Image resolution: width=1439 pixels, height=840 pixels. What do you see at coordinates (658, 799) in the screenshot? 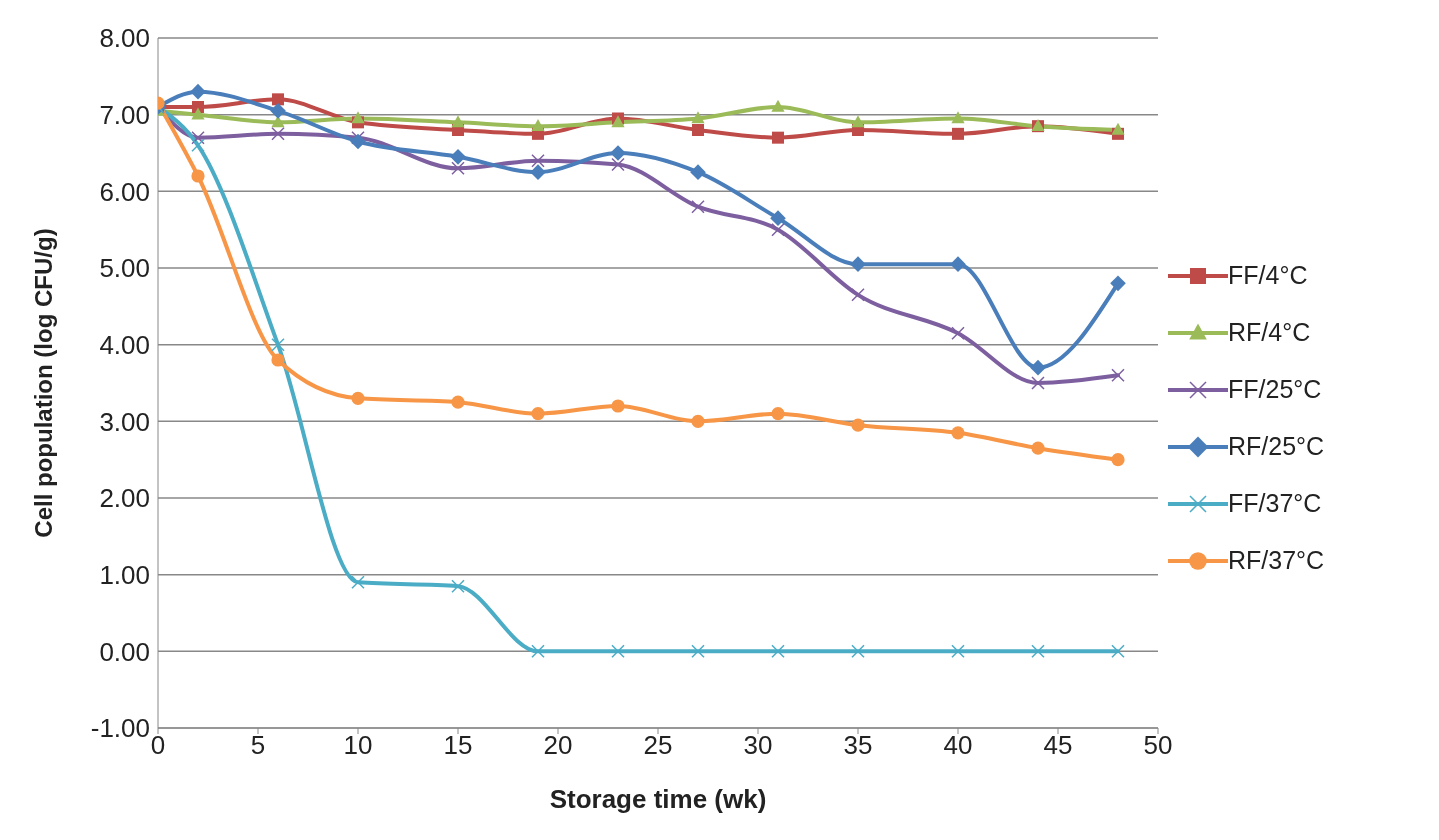
I see `x-axis-title: Storage time (wk)` at bounding box center [658, 799].